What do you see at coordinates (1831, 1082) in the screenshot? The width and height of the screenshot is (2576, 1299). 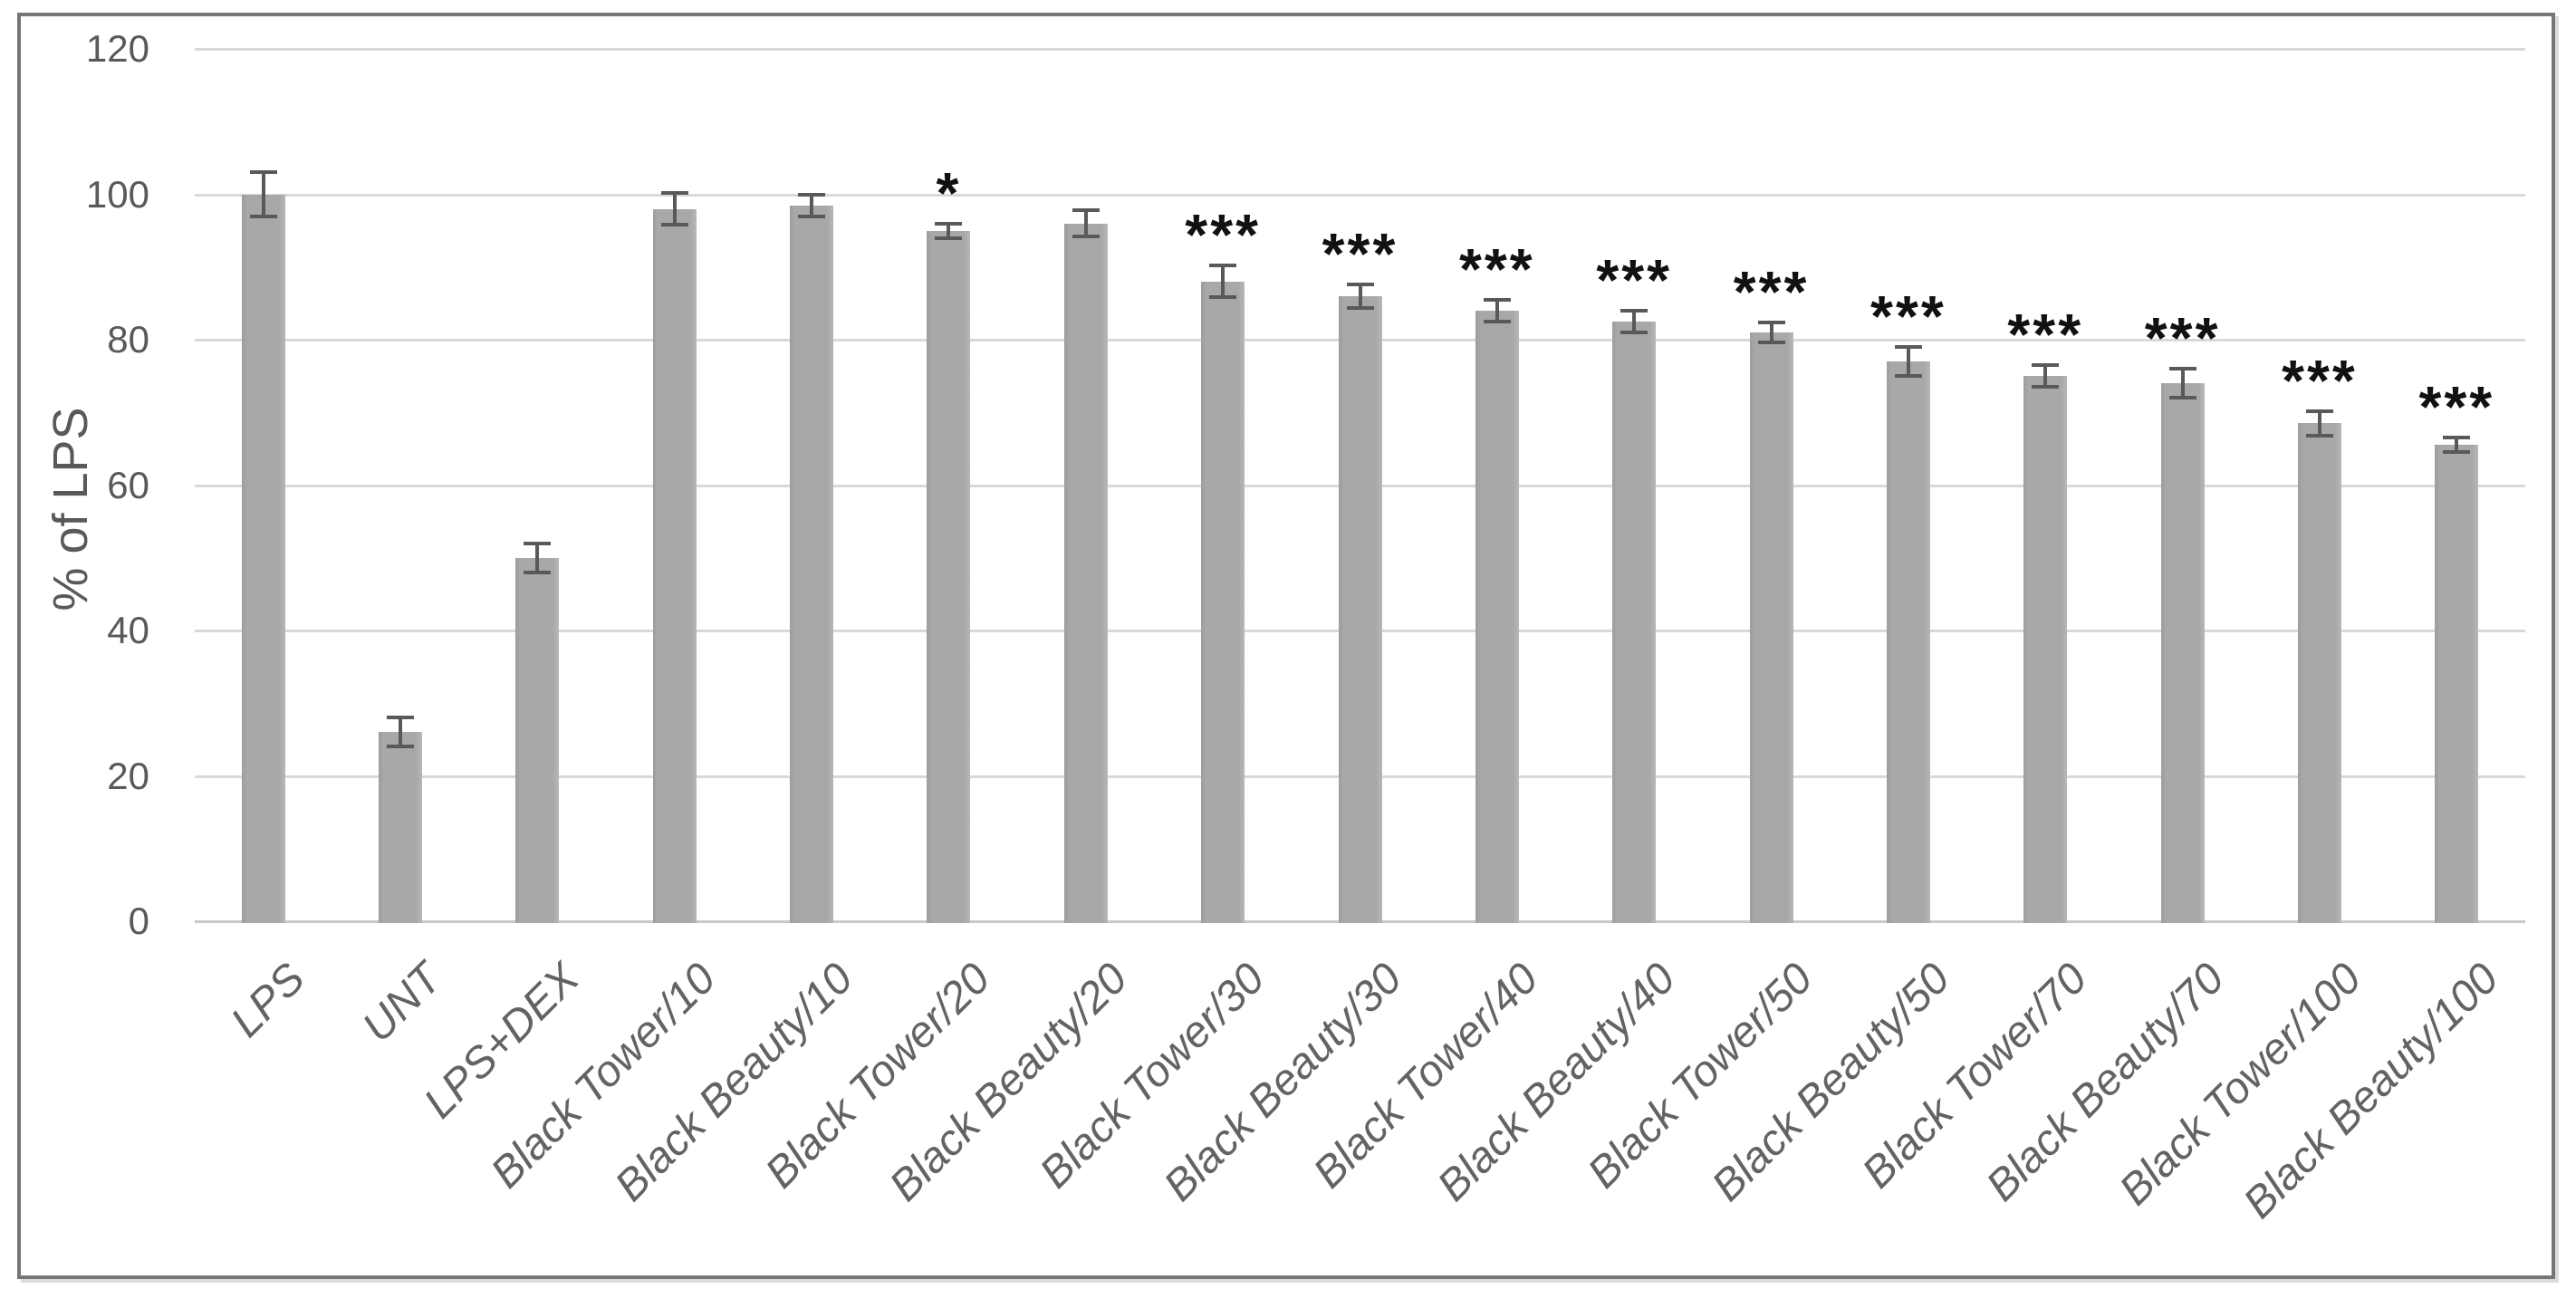 I see `x-tick-label: Black Beauty/50` at bounding box center [1831, 1082].